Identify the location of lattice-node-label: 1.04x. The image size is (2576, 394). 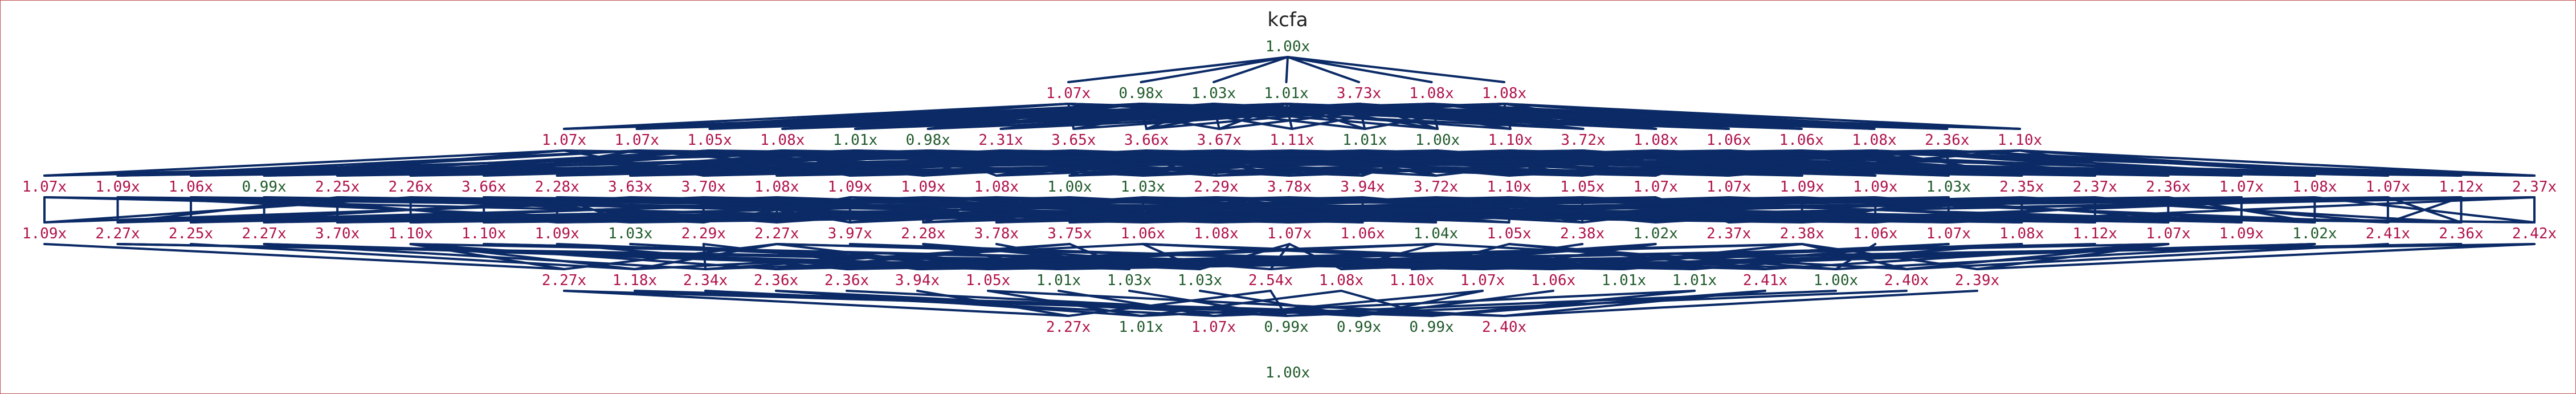
(1436, 234).